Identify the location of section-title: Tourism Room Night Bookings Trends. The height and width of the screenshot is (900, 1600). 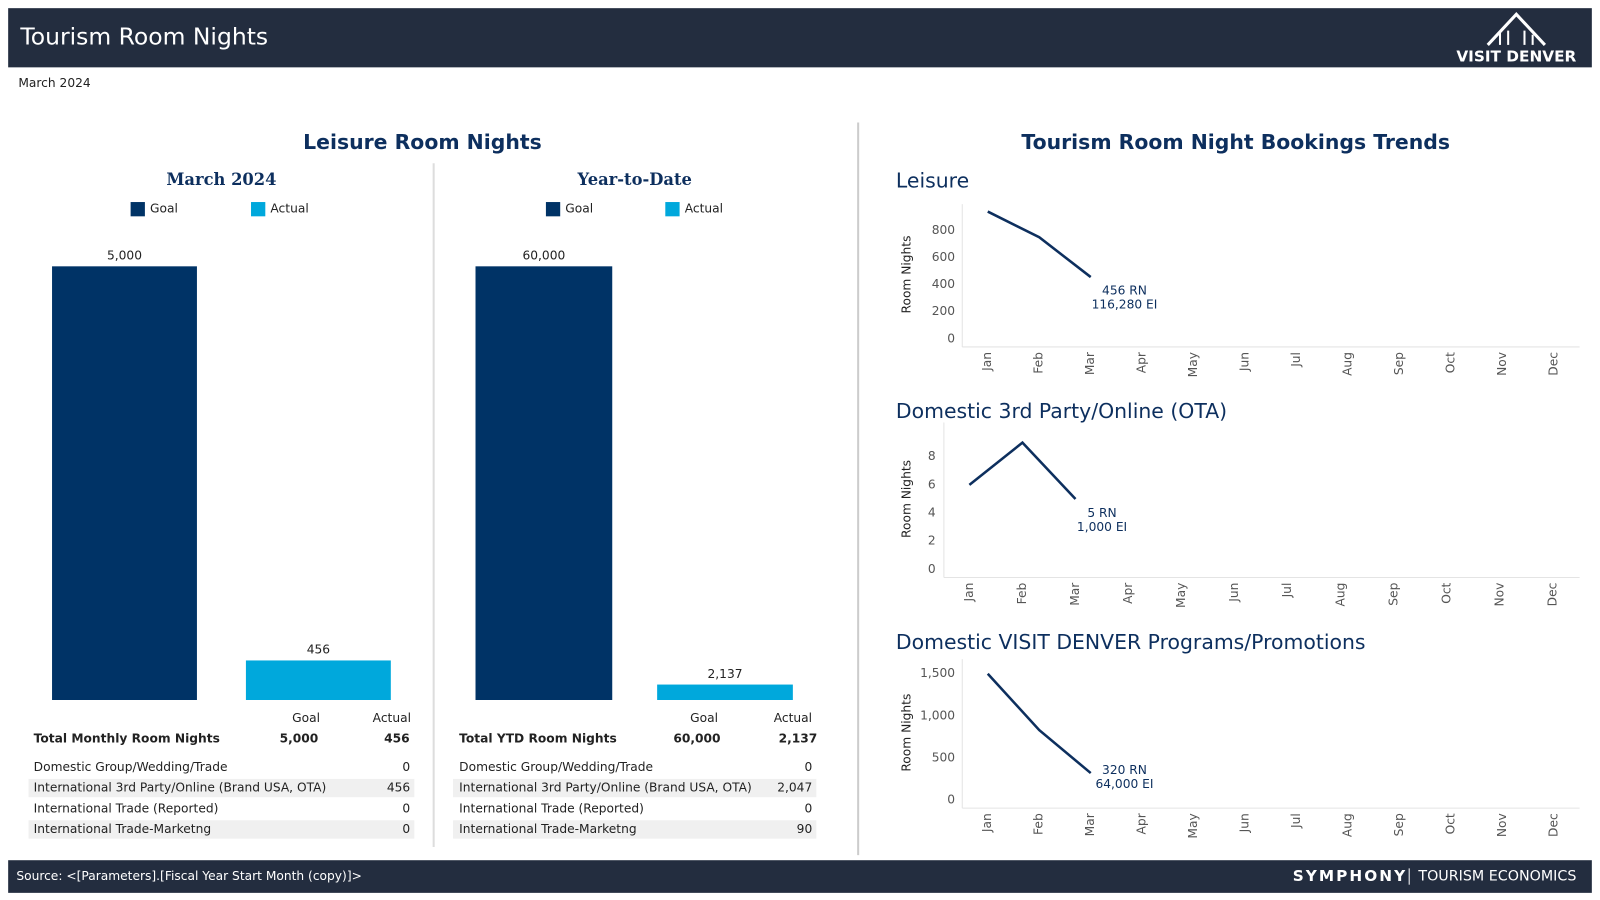
(1235, 142).